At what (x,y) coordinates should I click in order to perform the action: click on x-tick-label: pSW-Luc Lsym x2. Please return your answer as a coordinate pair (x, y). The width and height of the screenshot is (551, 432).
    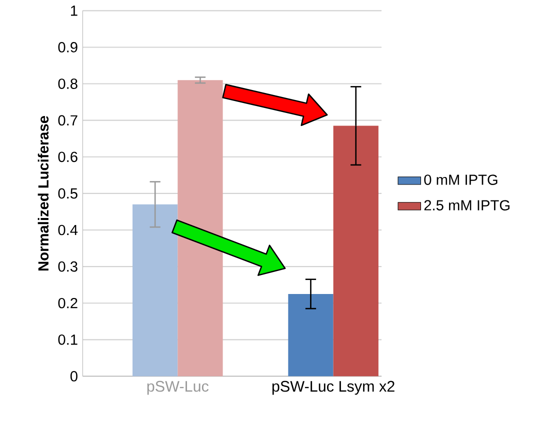
    Looking at the image, I should click on (333, 387).